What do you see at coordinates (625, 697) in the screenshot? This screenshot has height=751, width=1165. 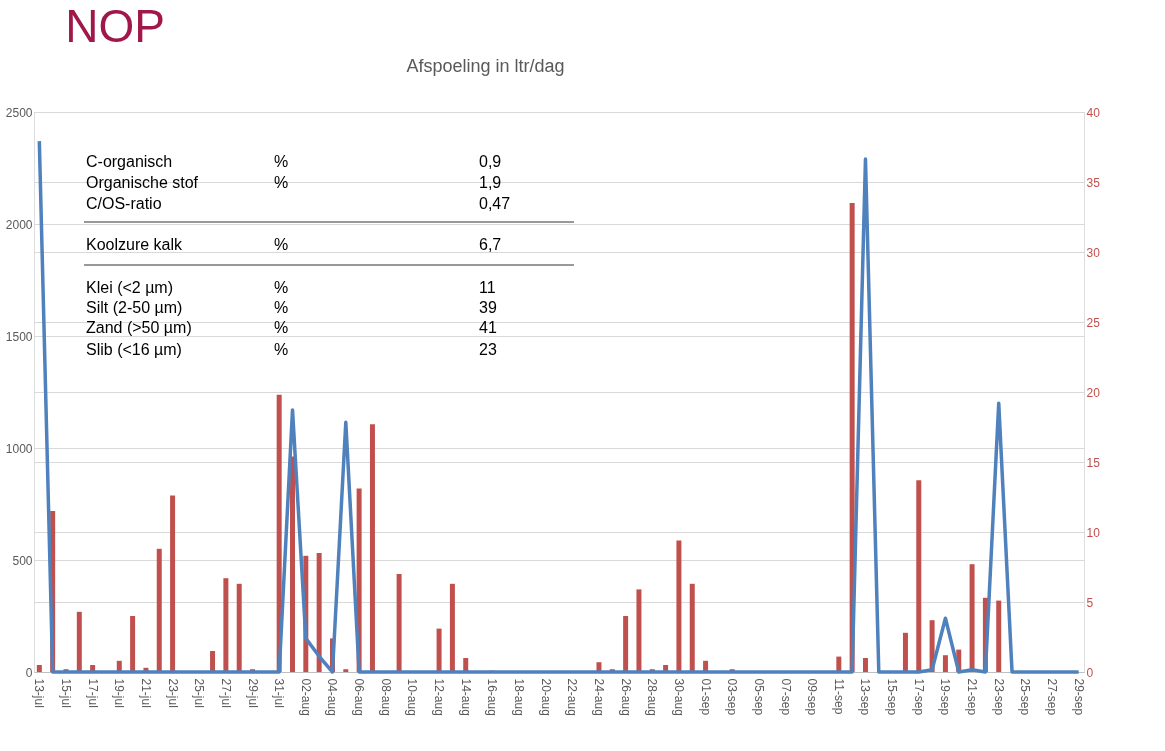 I see `x-tick-label: 26-aug` at bounding box center [625, 697].